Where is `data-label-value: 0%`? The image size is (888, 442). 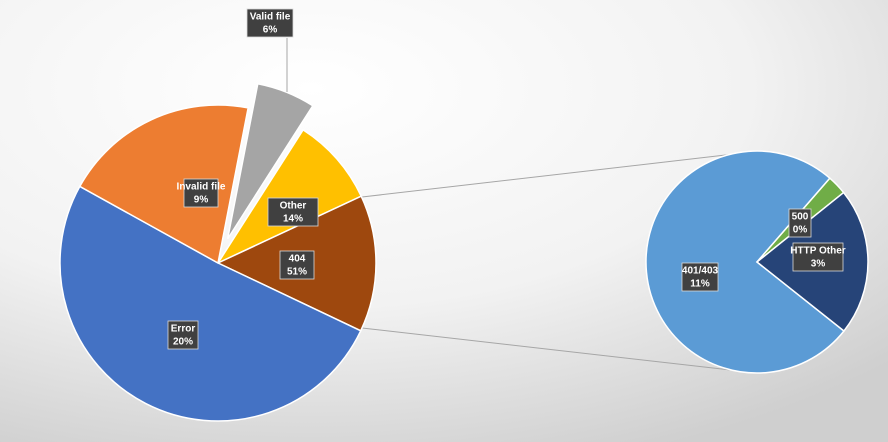
data-label-value: 0% is located at coordinates (800, 230).